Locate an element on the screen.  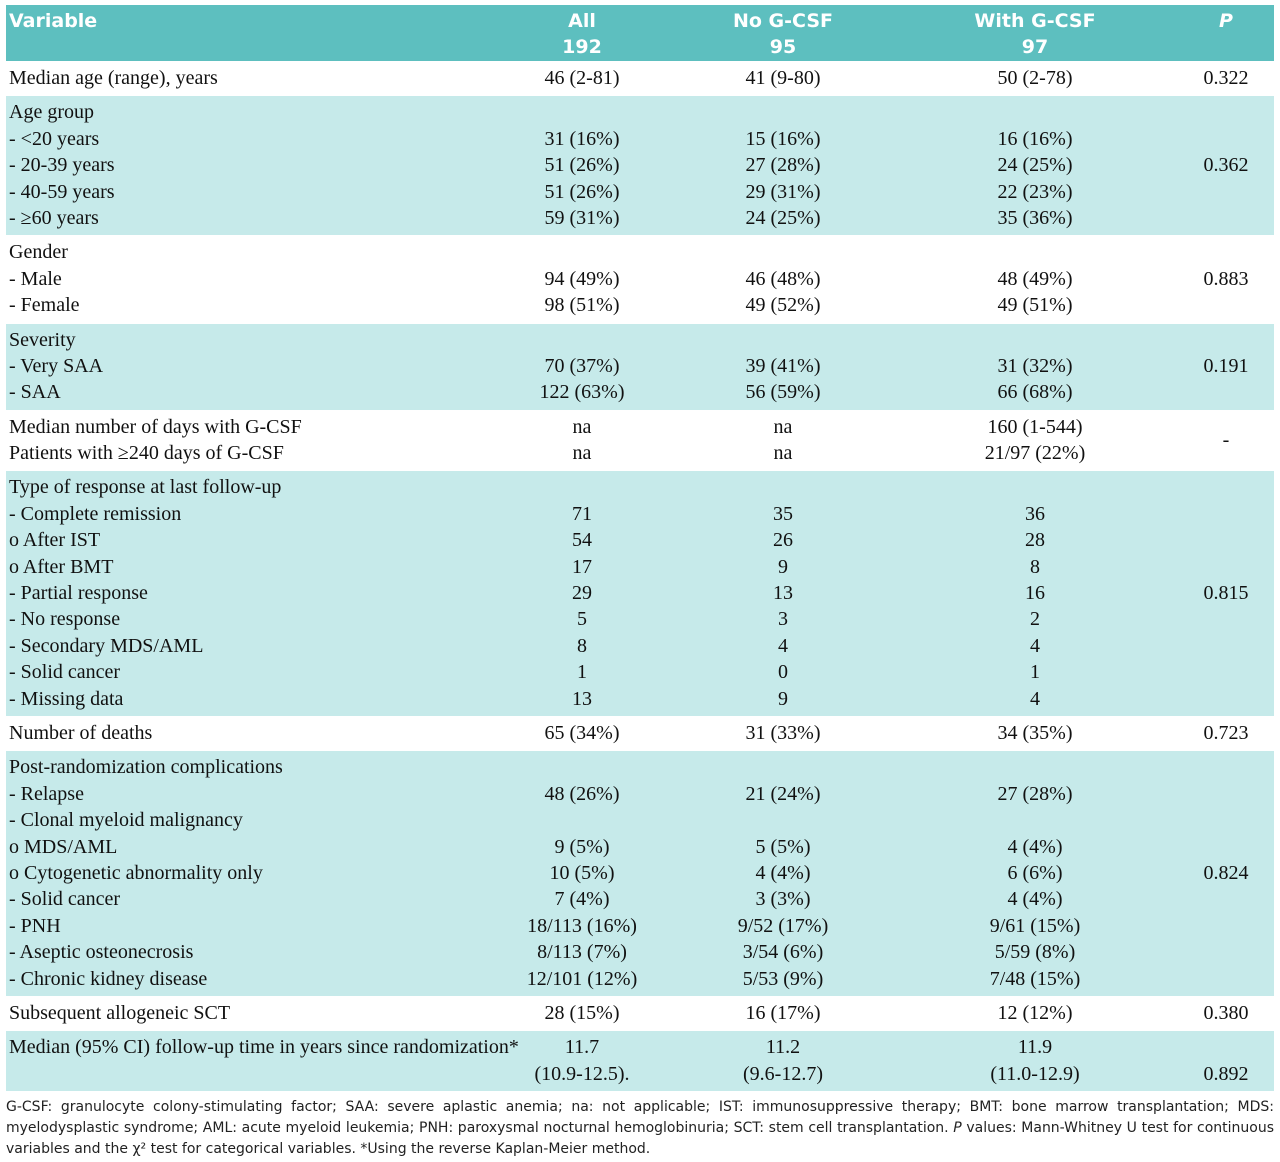
row-label: - <20 years is located at coordinates (54, 138).